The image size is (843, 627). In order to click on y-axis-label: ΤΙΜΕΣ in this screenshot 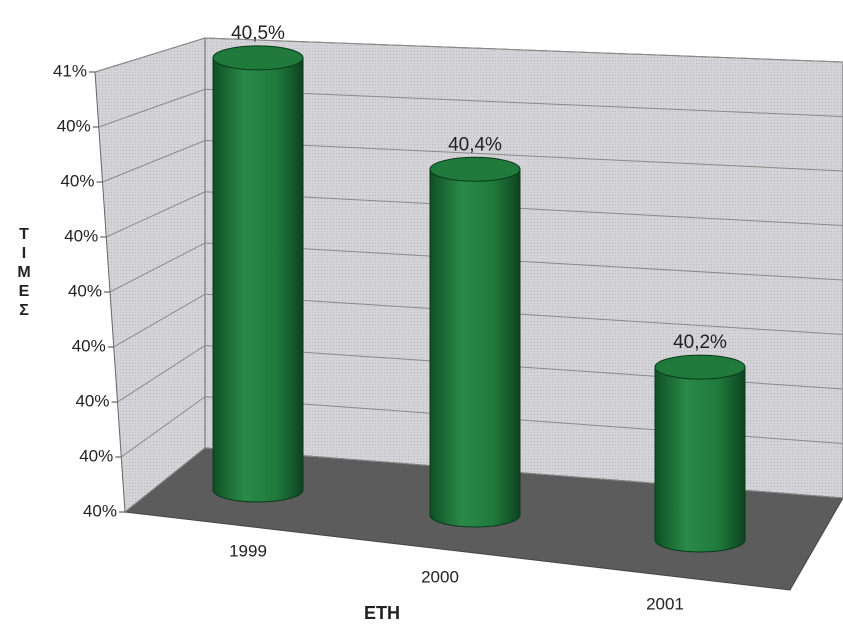, I will do `click(24, 273)`.